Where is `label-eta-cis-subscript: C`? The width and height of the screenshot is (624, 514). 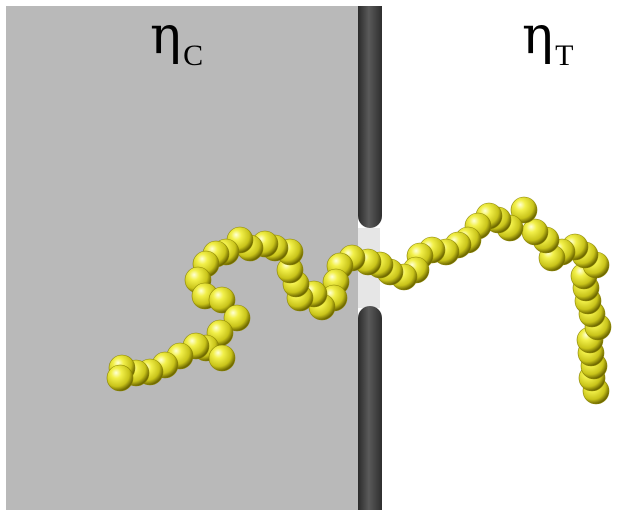
label-eta-cis-subscript: C is located at coordinates (193, 55).